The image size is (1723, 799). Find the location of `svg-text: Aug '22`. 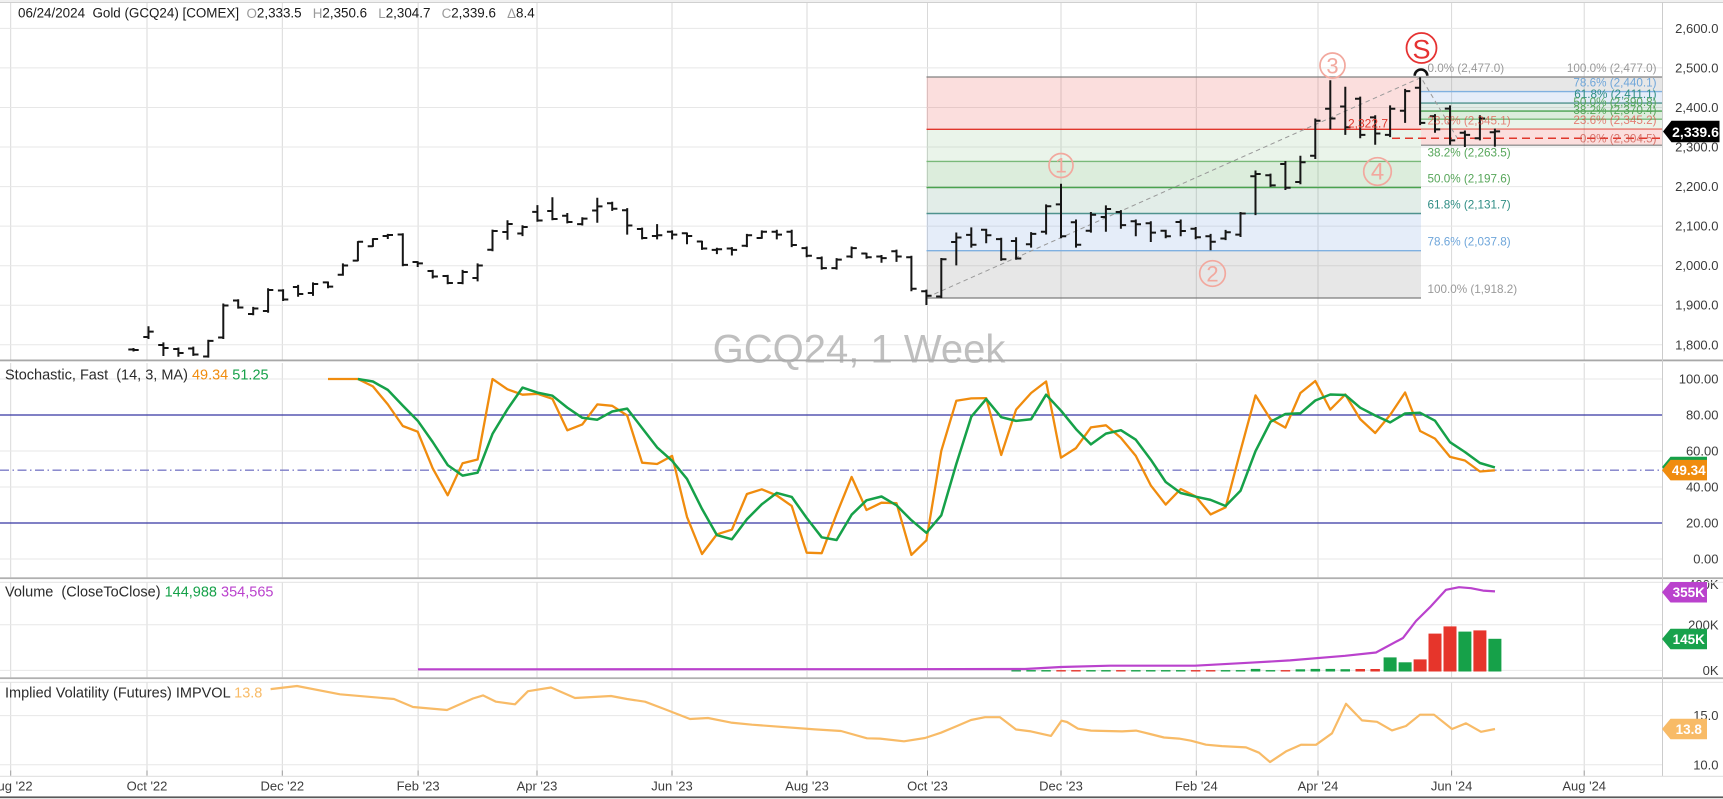

svg-text: Aug '22 is located at coordinates (16, 786).